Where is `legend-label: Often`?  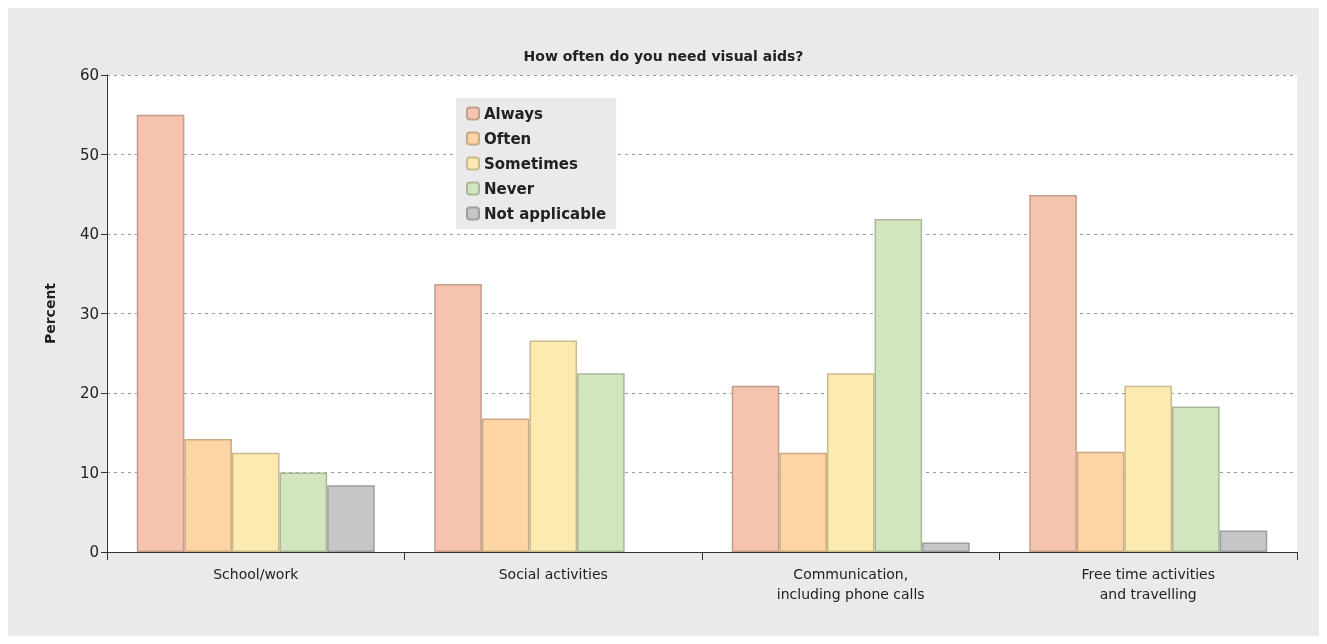 legend-label: Often is located at coordinates (508, 138).